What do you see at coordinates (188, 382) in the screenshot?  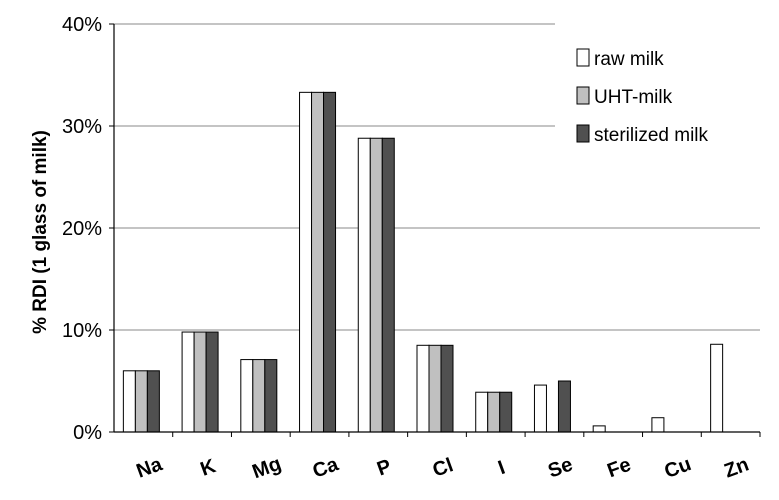 I see `bar-k-raw-milk` at bounding box center [188, 382].